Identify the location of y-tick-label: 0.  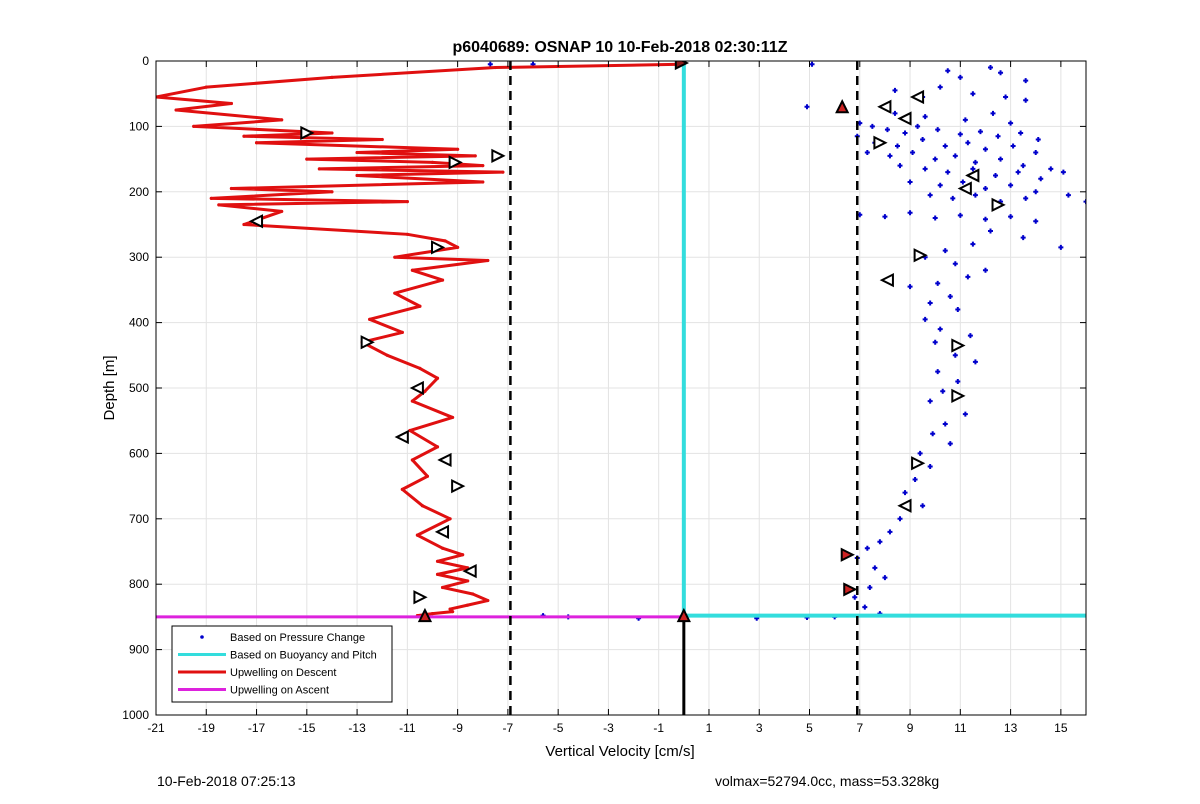
(145, 61).